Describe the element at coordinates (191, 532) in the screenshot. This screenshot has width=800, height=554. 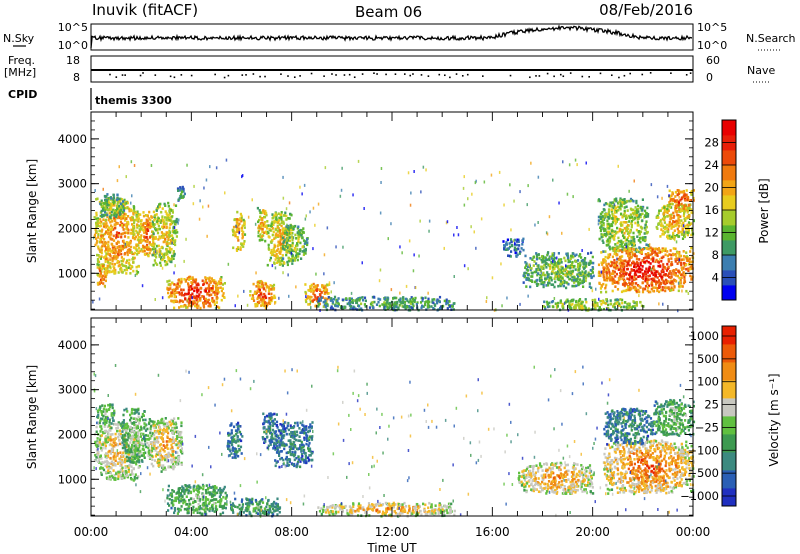
I see `time-tick-label: 04:00` at that location.